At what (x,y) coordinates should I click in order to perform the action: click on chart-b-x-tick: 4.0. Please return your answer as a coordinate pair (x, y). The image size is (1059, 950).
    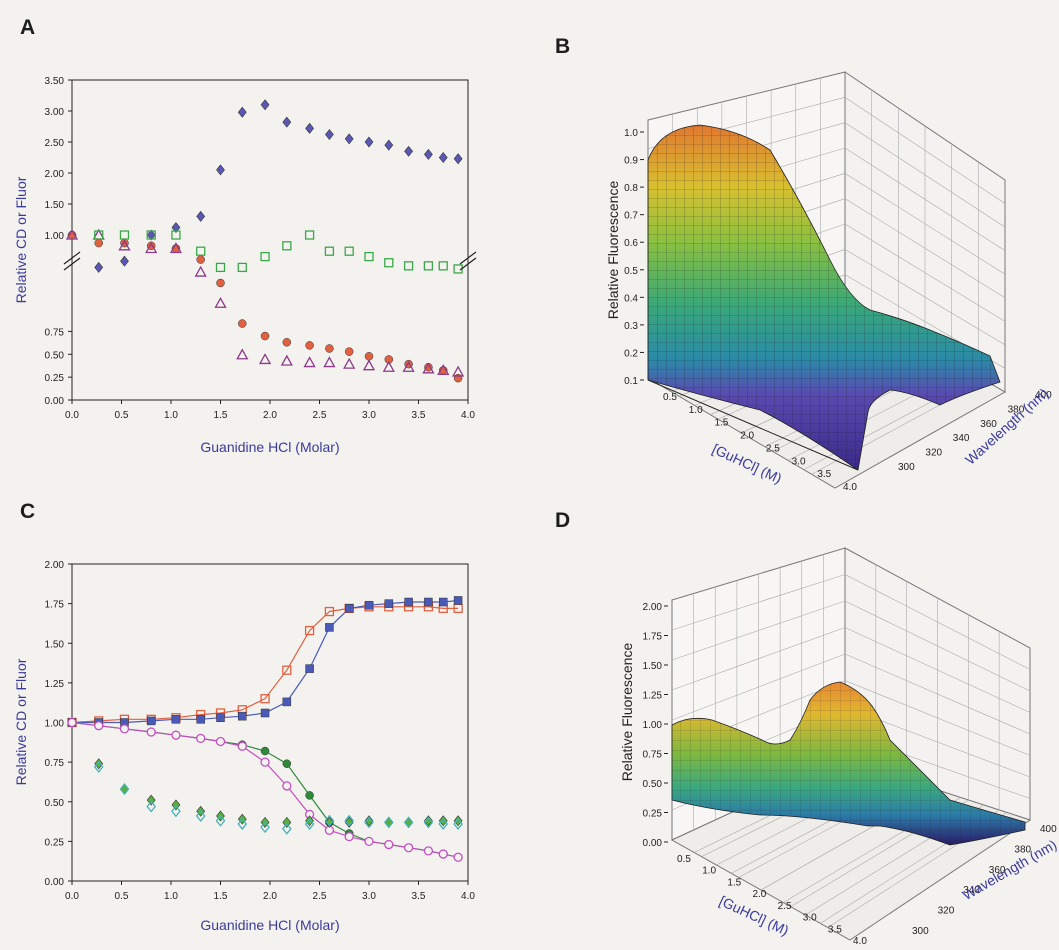
    Looking at the image, I should click on (850, 487).